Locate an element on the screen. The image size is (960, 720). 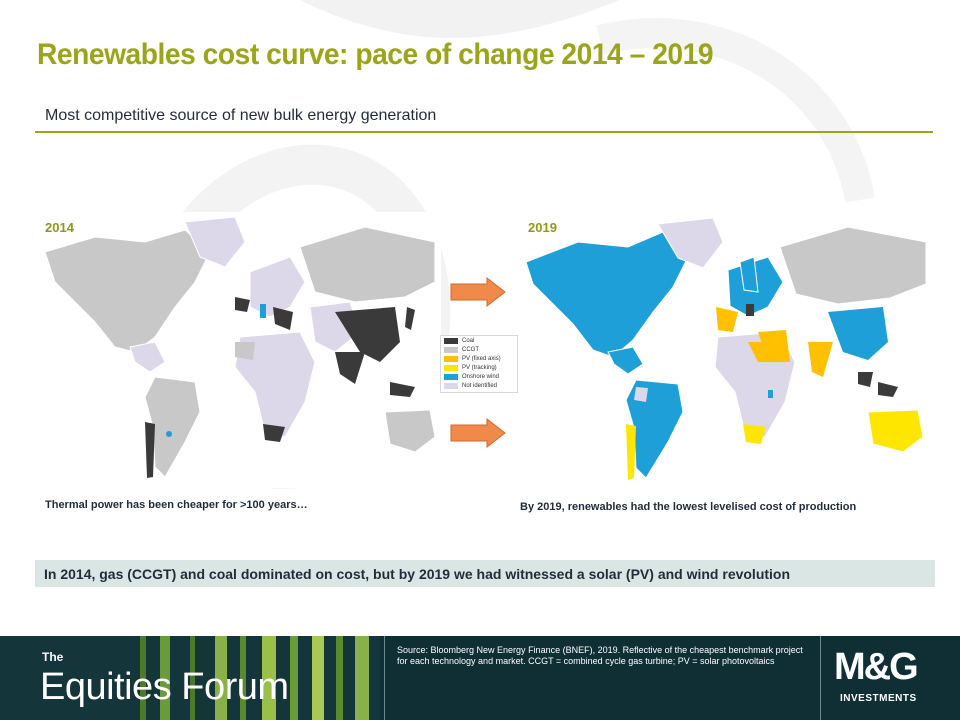
legend-label: Onshore wind is located at coordinates (481, 377).